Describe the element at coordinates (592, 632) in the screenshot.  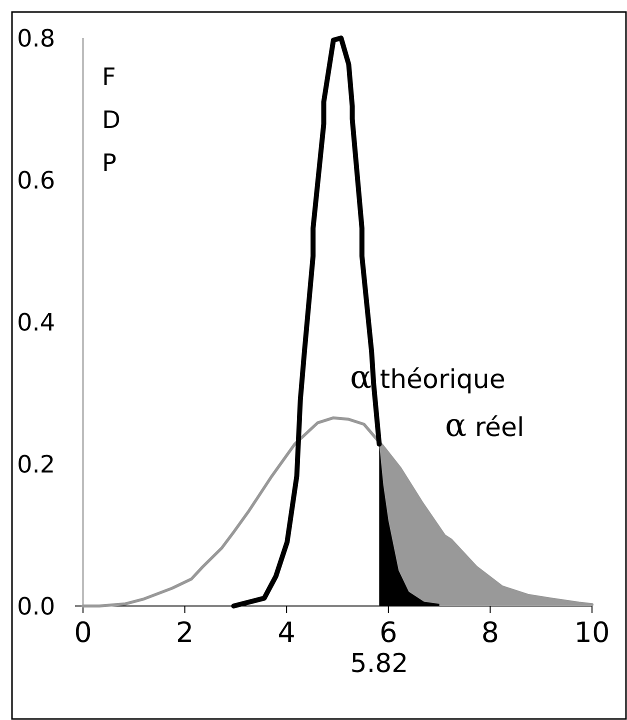
I see `x-tick-label: 10` at that location.